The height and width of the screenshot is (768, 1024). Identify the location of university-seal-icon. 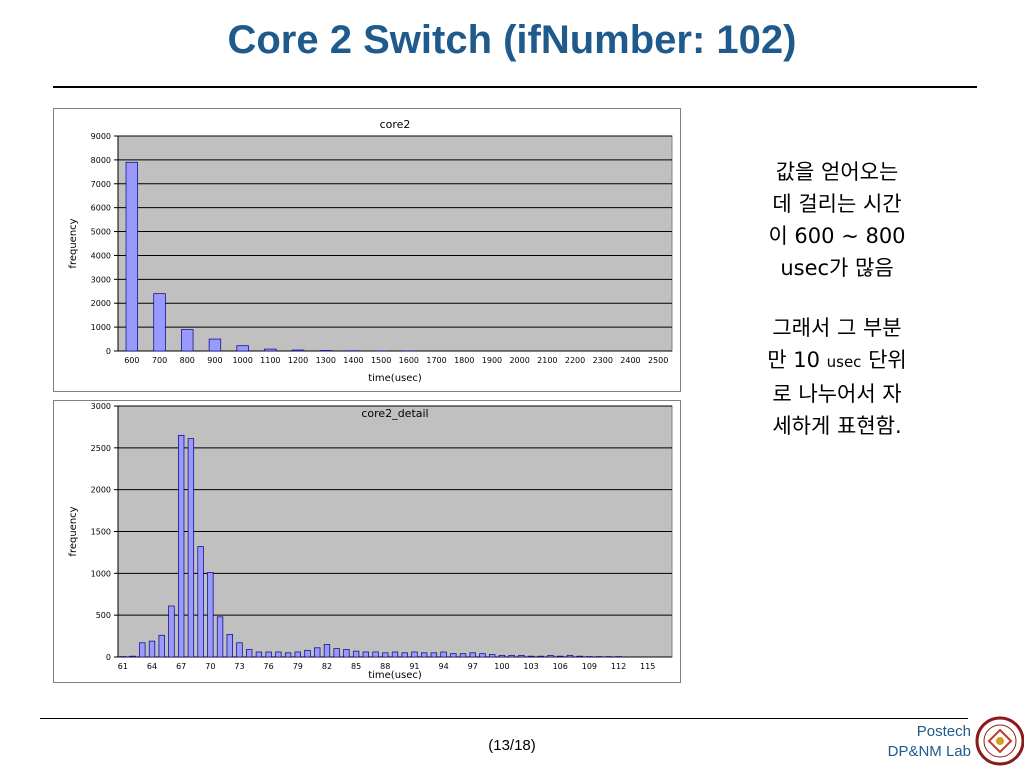
(999, 741).